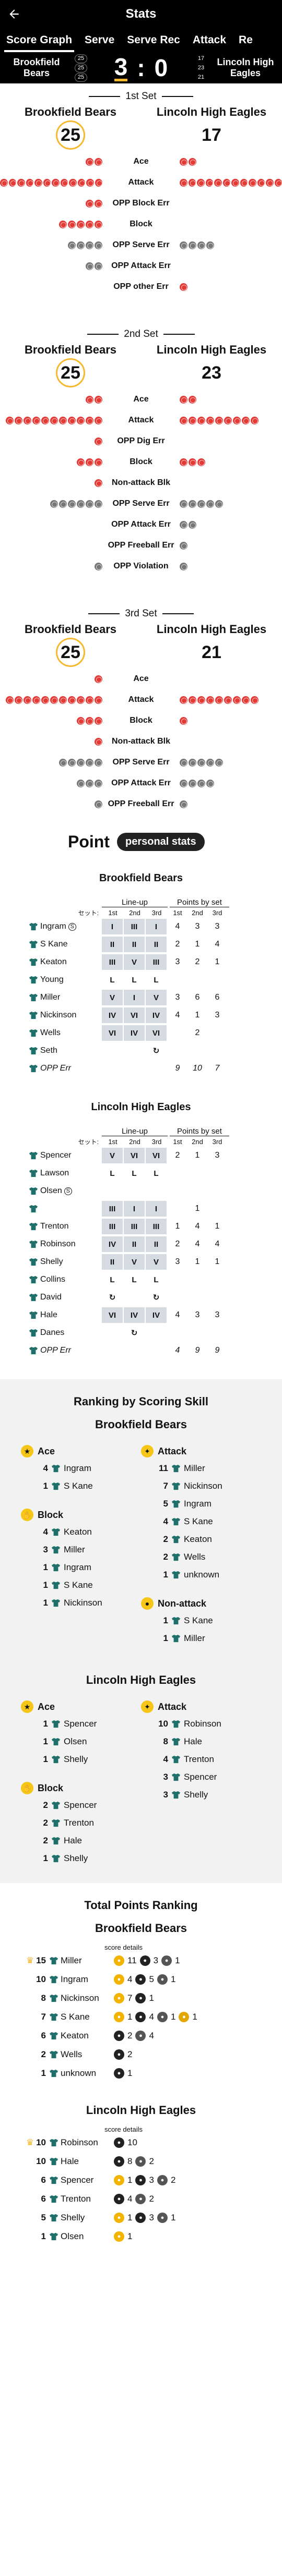  What do you see at coordinates (141, 1226) in the screenshot?
I see `player-row: Trenton III III III 1 4 1` at bounding box center [141, 1226].